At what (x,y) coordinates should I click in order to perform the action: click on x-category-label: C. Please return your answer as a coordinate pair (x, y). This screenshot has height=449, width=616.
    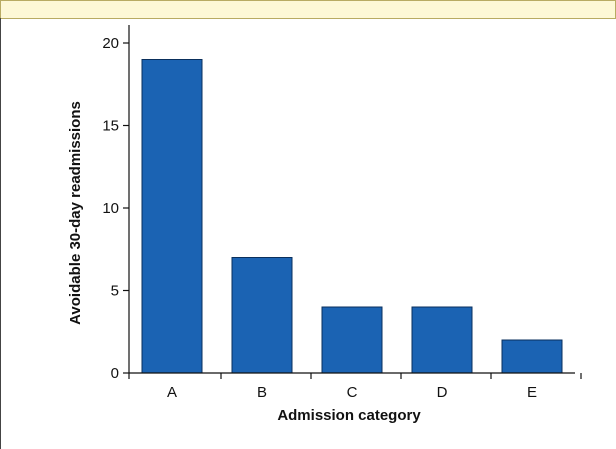
    Looking at the image, I should click on (352, 392).